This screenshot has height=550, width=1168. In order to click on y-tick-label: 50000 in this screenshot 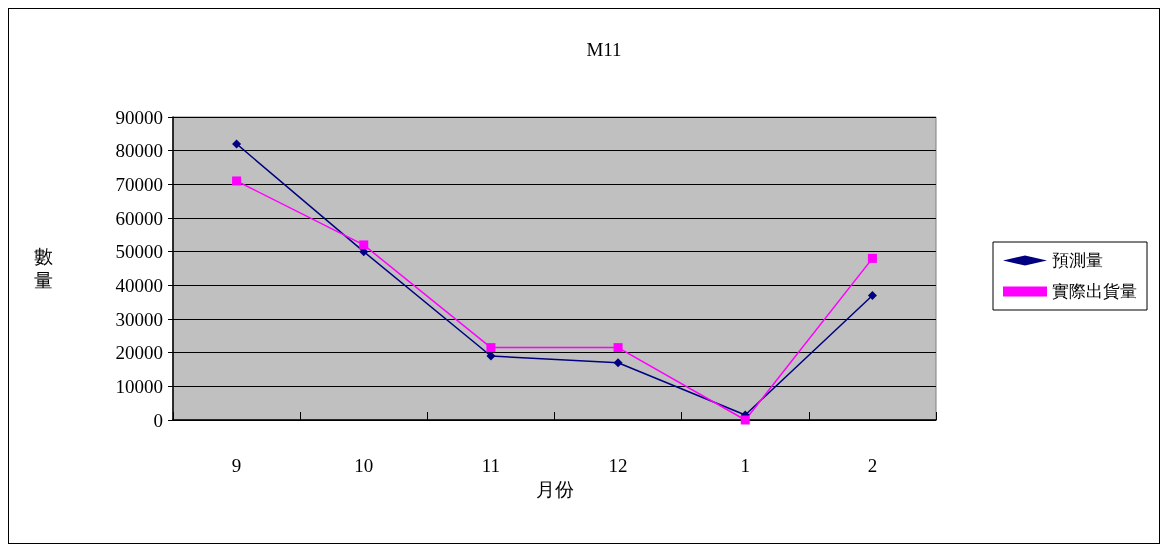, I will do `click(139, 252)`.